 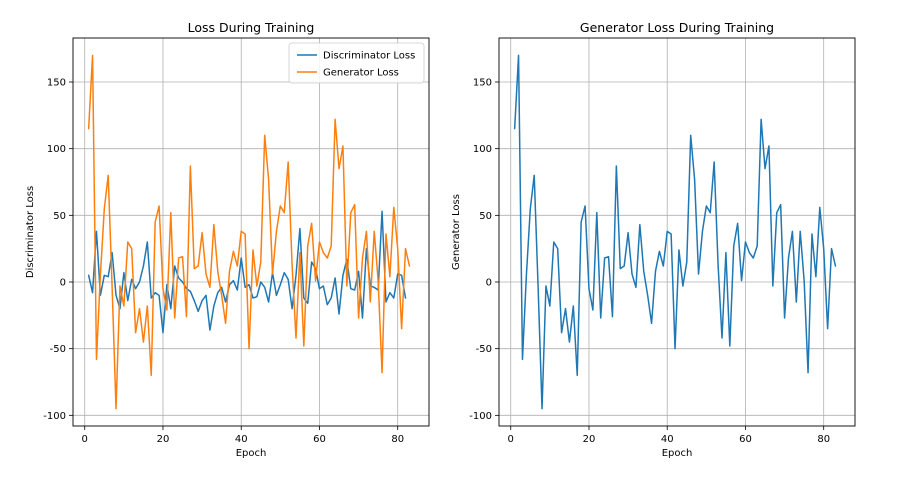 What do you see at coordinates (369, 56) in the screenshot?
I see `legend-label-1: Discriminator Loss` at bounding box center [369, 56].